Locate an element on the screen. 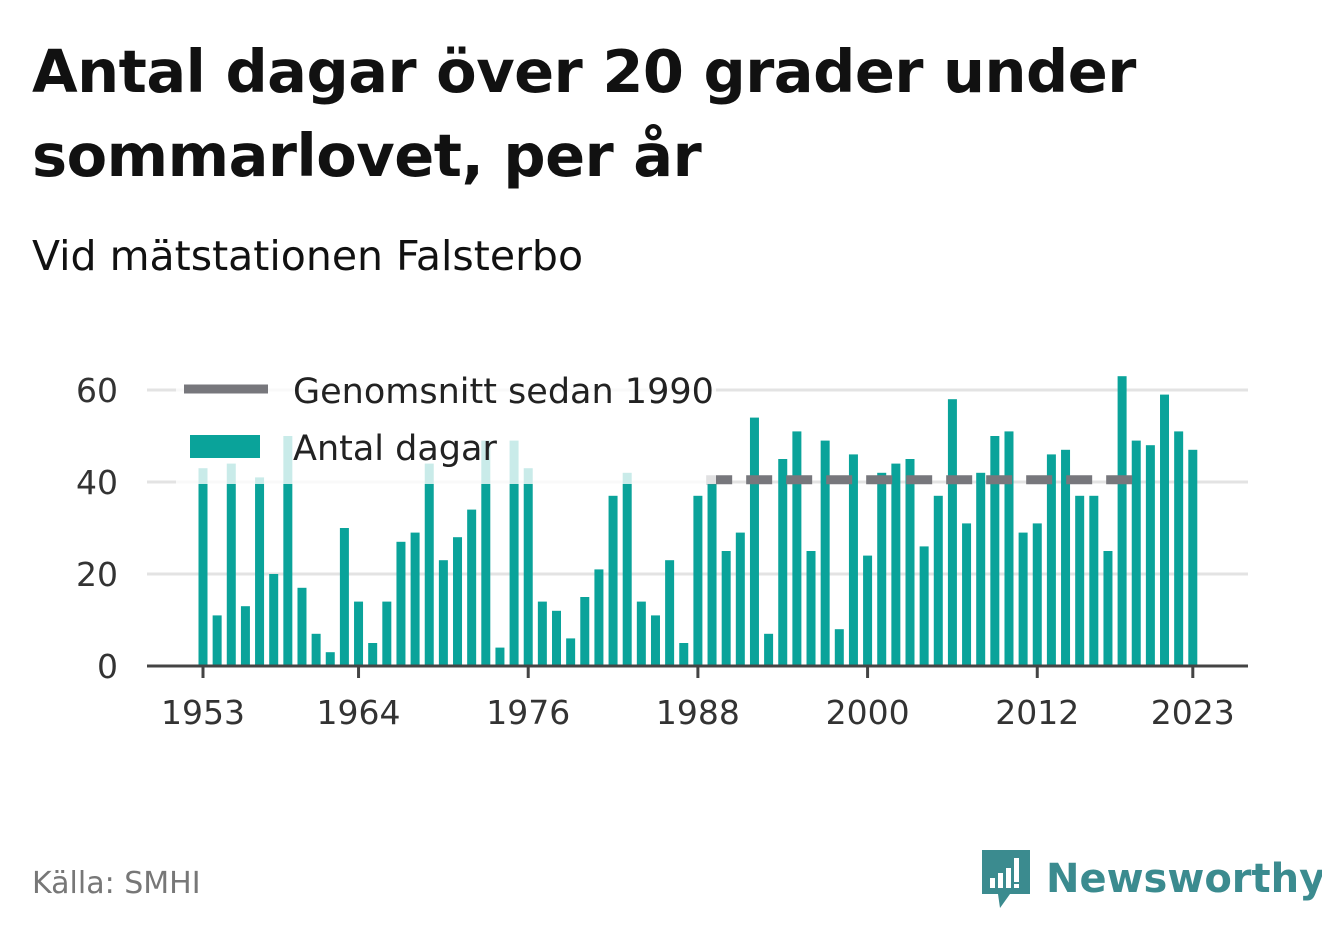 Image resolution: width=1322 pixels, height=939 pixels. y-axis-ticks: 0 20 40 60 is located at coordinates (97, 528).